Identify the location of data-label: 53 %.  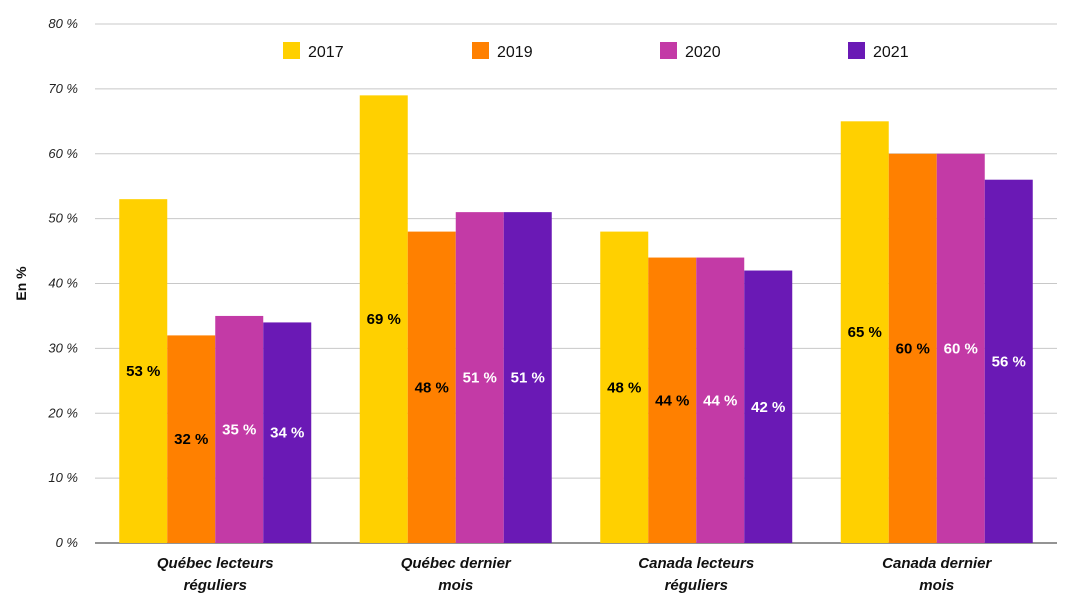
(143, 371).